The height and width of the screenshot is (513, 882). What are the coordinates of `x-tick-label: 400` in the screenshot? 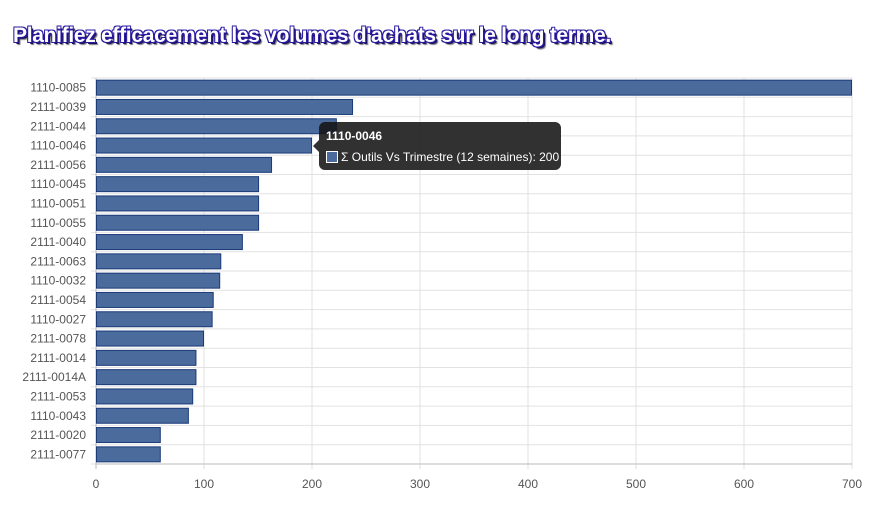 It's located at (528, 484).